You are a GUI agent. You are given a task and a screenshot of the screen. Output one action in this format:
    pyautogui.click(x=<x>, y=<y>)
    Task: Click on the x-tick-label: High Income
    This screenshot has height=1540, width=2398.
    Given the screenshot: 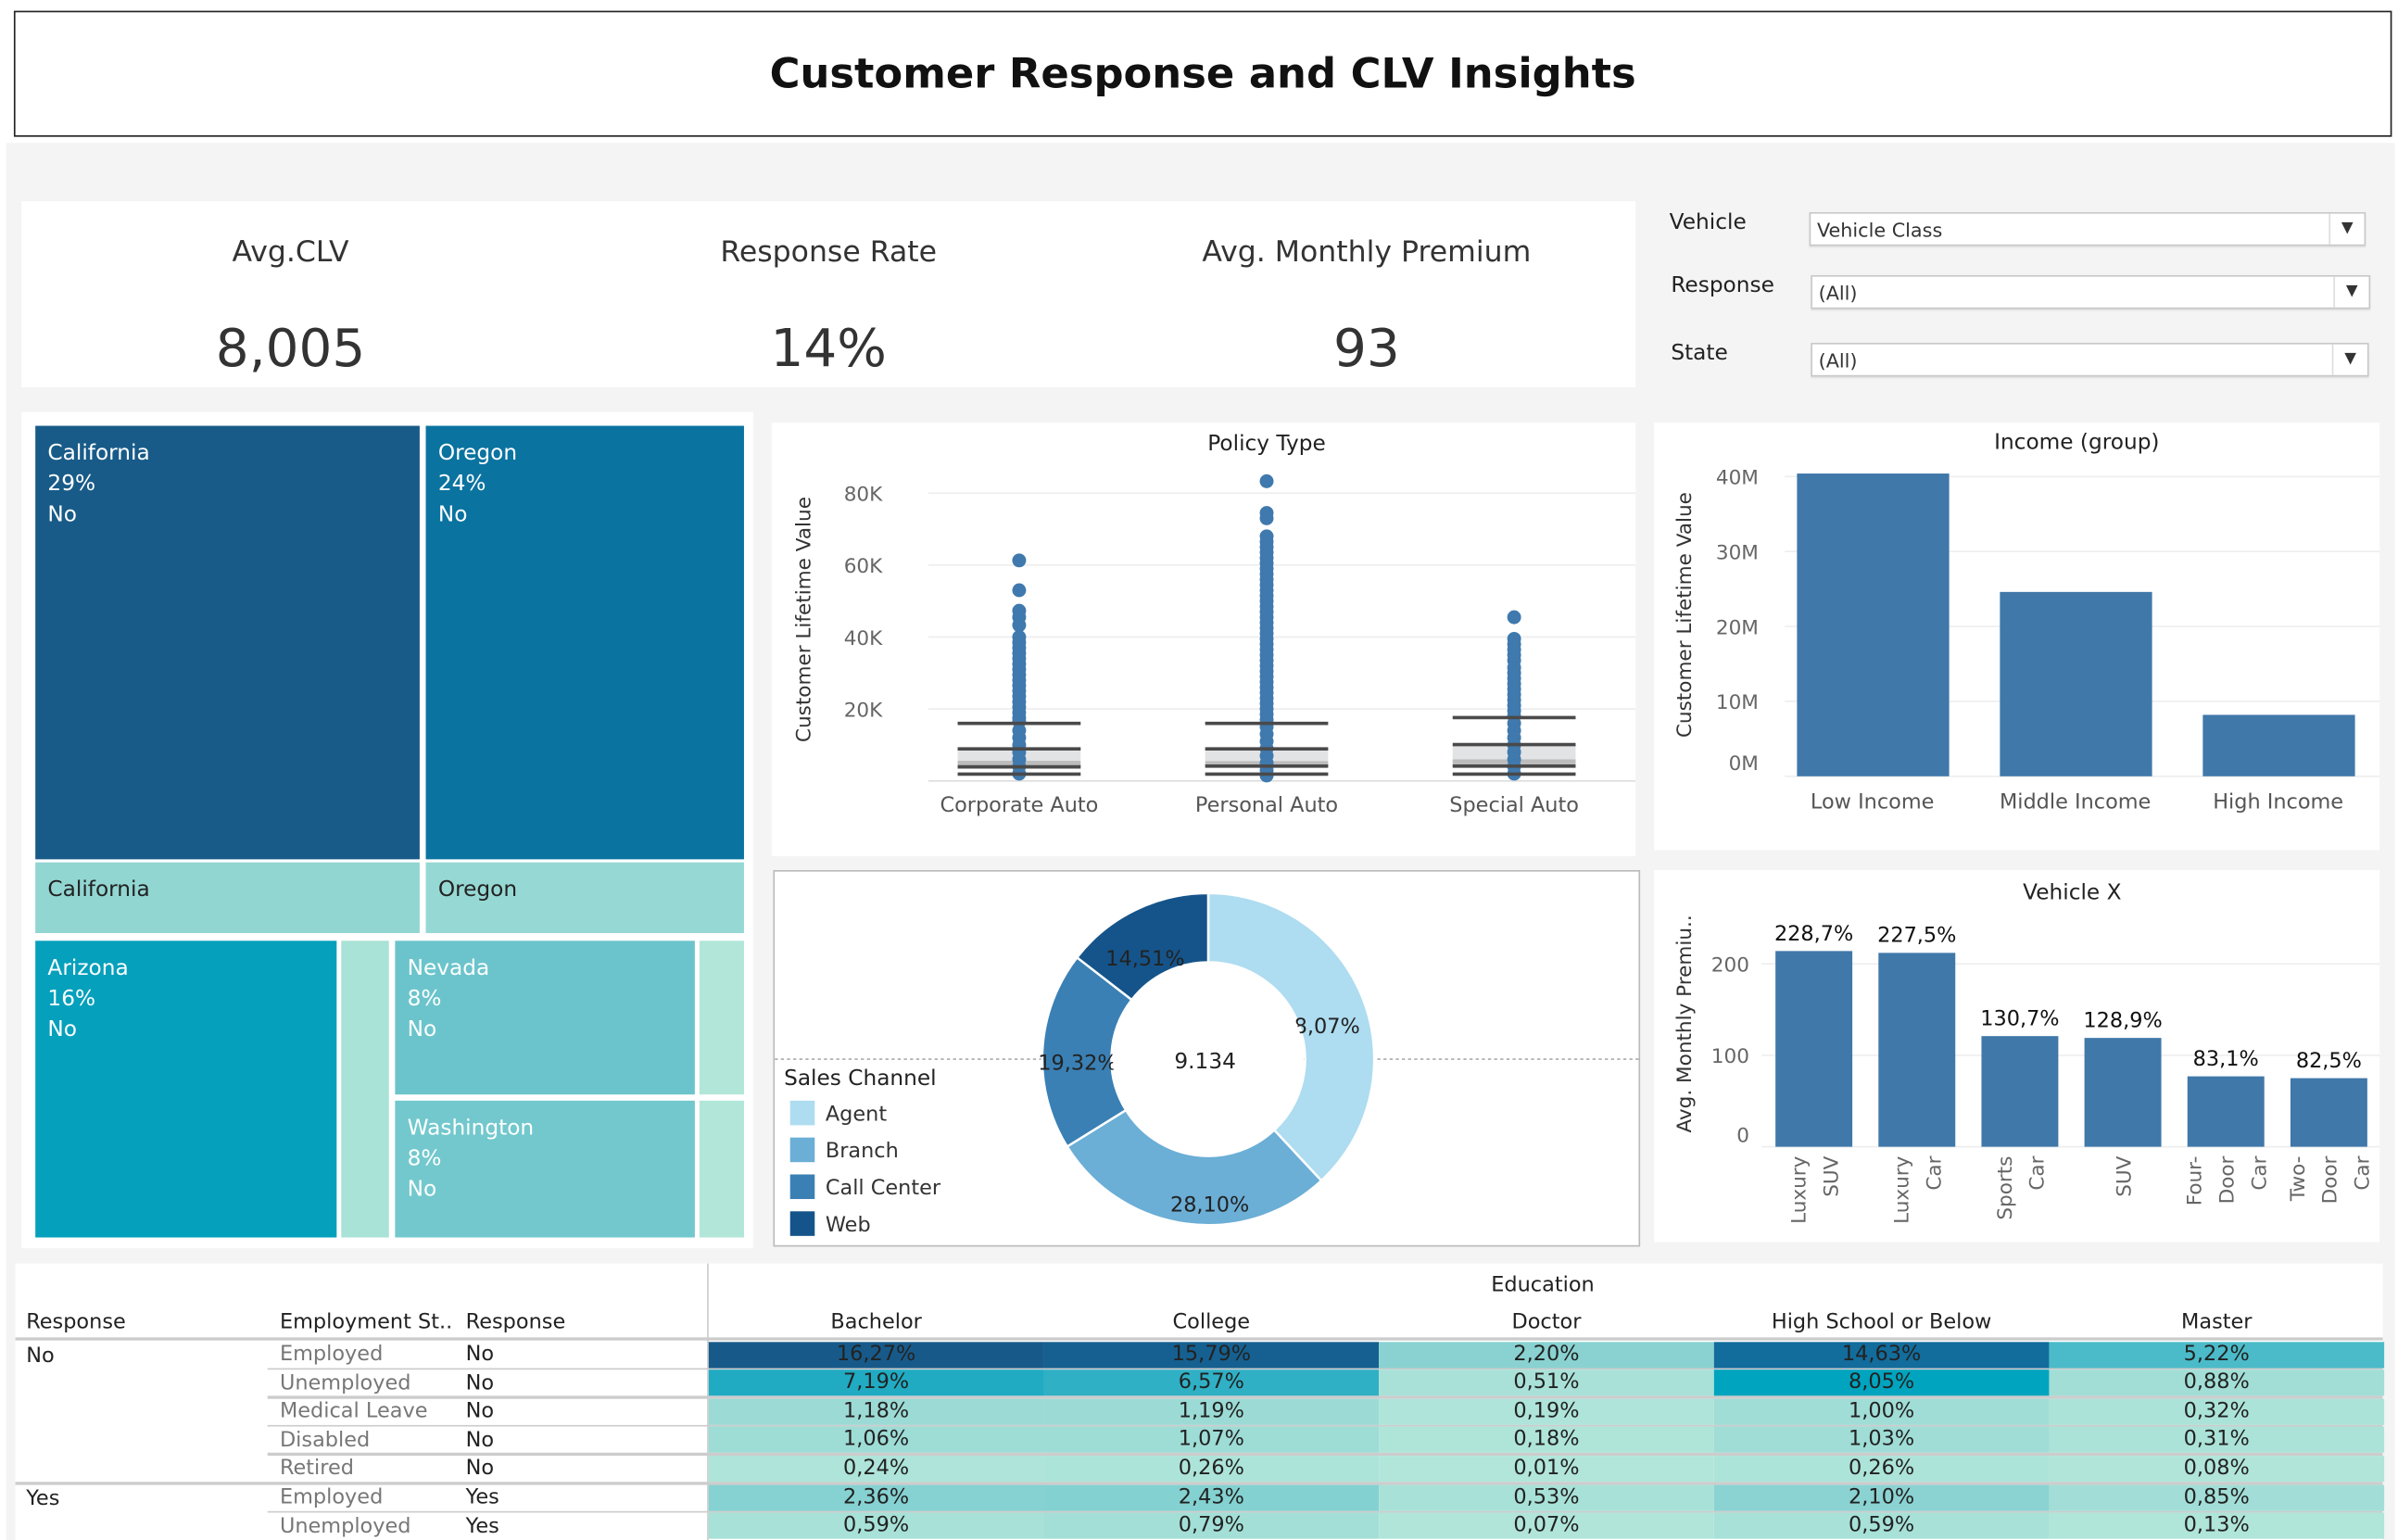 What is the action you would take?
    pyautogui.click(x=2278, y=802)
    